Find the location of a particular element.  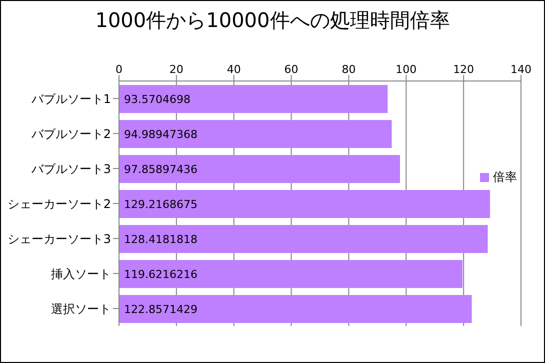

y-tick-label: 選択ソート is located at coordinates (81, 309).